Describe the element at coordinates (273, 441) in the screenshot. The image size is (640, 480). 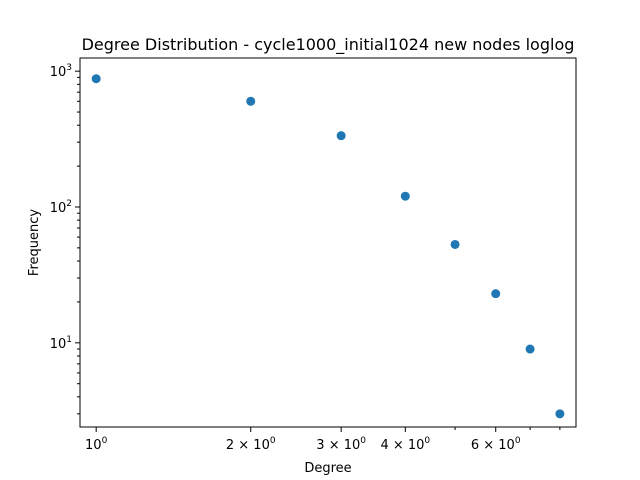
I see `x-tick-label-1-exponent: 0` at that location.